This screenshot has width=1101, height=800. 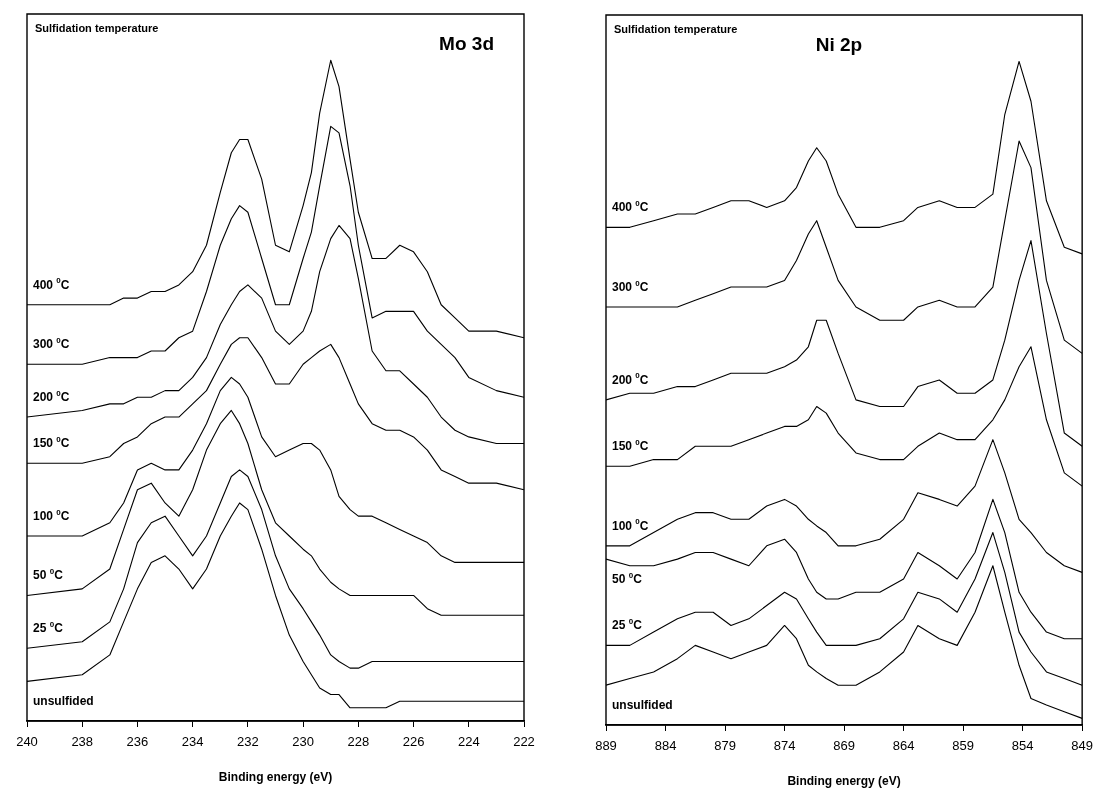 I want to click on x-tick-label: 884, so click(x=665, y=746).